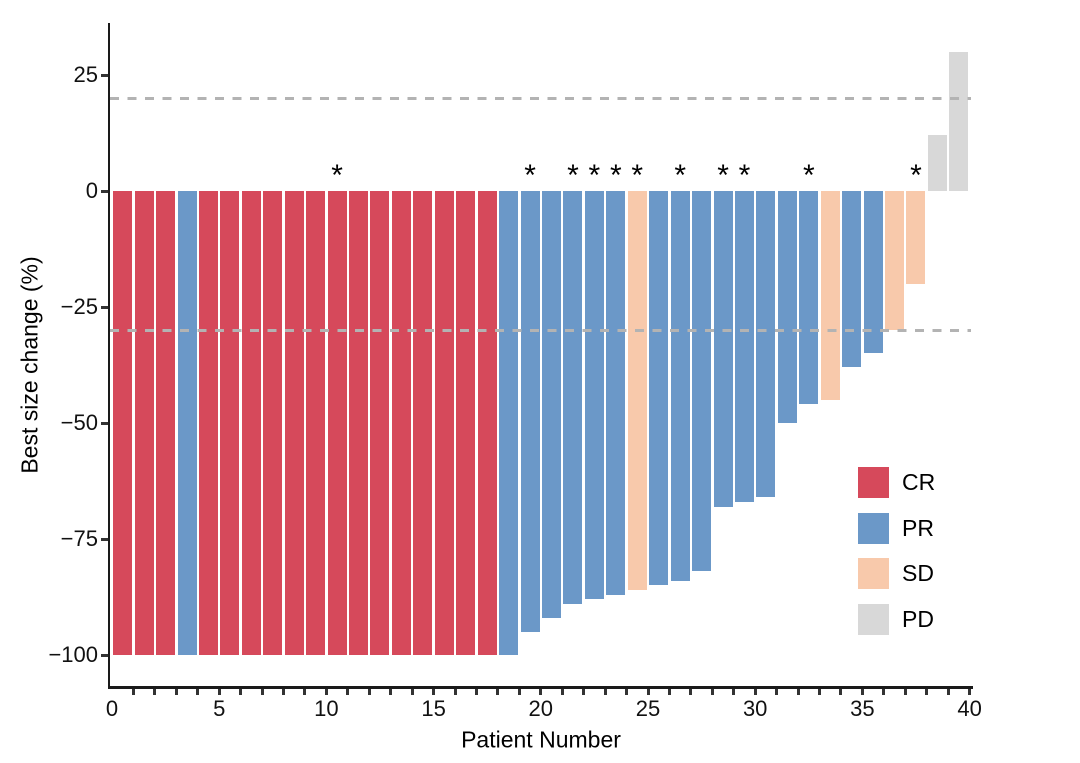 Image resolution: width=1080 pixels, height=763 pixels. What do you see at coordinates (433, 708) in the screenshot?
I see `x-tick-label: 15` at bounding box center [433, 708].